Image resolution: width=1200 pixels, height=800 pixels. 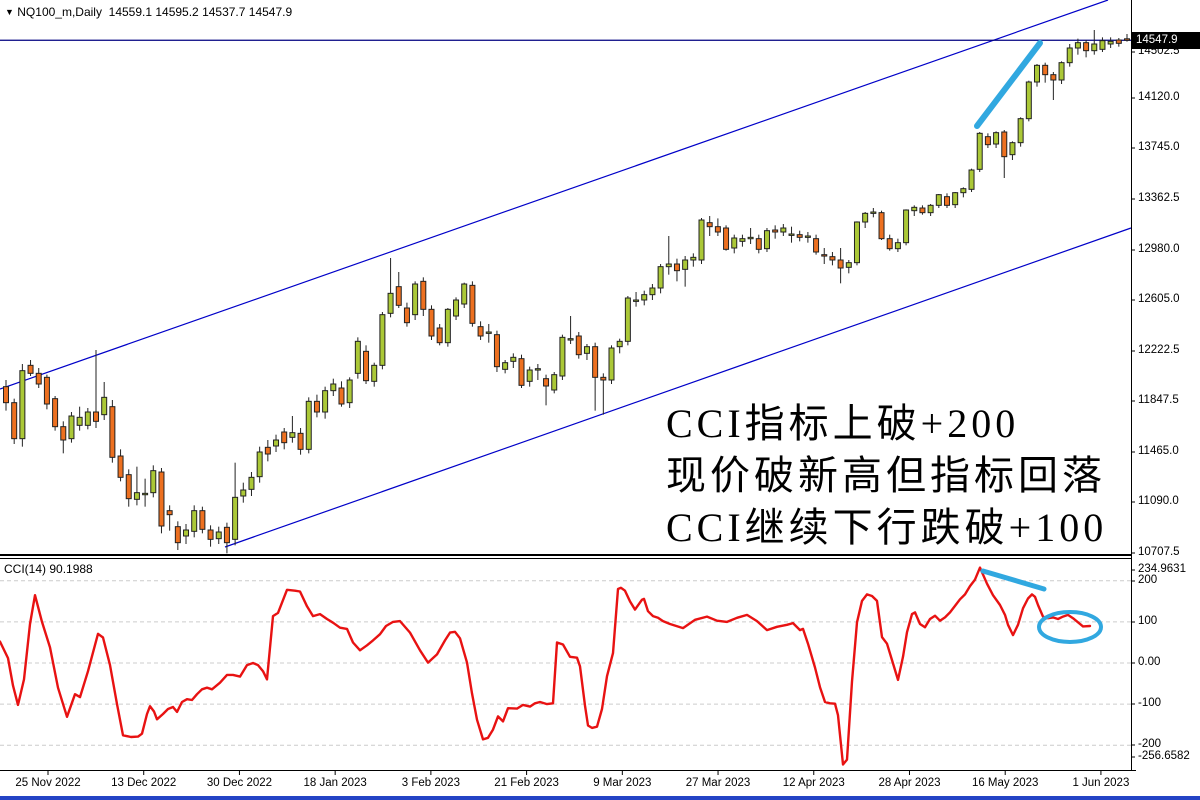 What do you see at coordinates (200, 12) in the screenshot?
I see `ohlc-readout: 14559.1 14595.2 14537.7 14547.9` at bounding box center [200, 12].